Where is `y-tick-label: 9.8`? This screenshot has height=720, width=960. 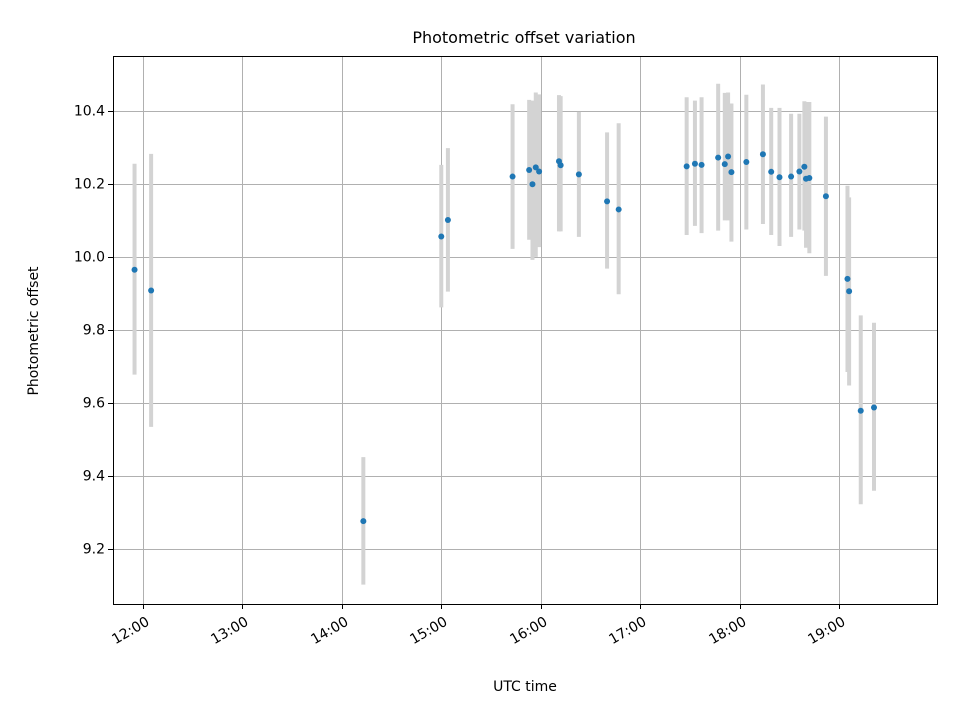 y-tick-label: 9.8 is located at coordinates (94, 331).